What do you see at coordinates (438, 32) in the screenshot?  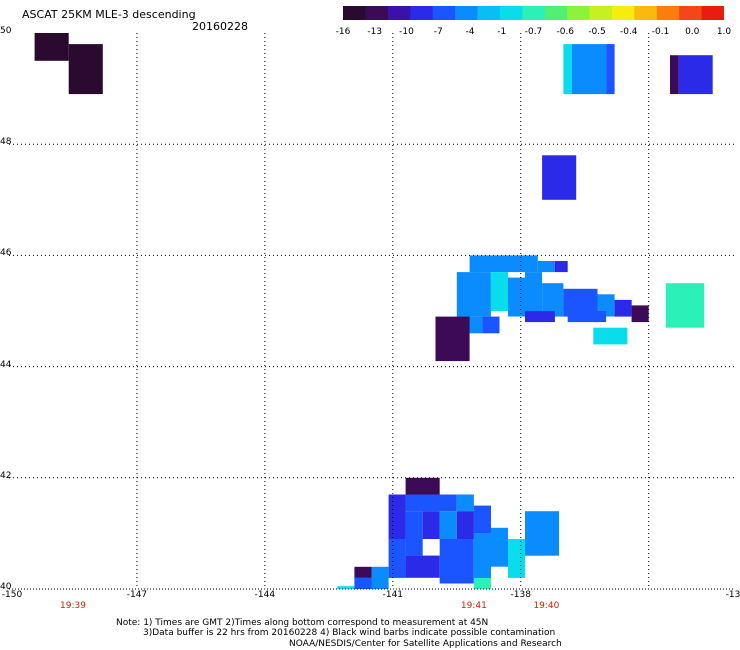 I see `colorbar-label: -7` at bounding box center [438, 32].